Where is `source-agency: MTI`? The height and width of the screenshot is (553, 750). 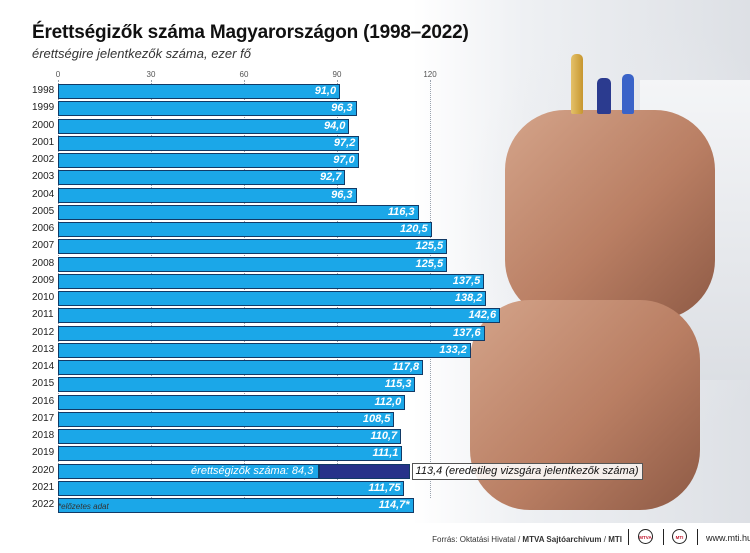 source-agency: MTI is located at coordinates (615, 539).